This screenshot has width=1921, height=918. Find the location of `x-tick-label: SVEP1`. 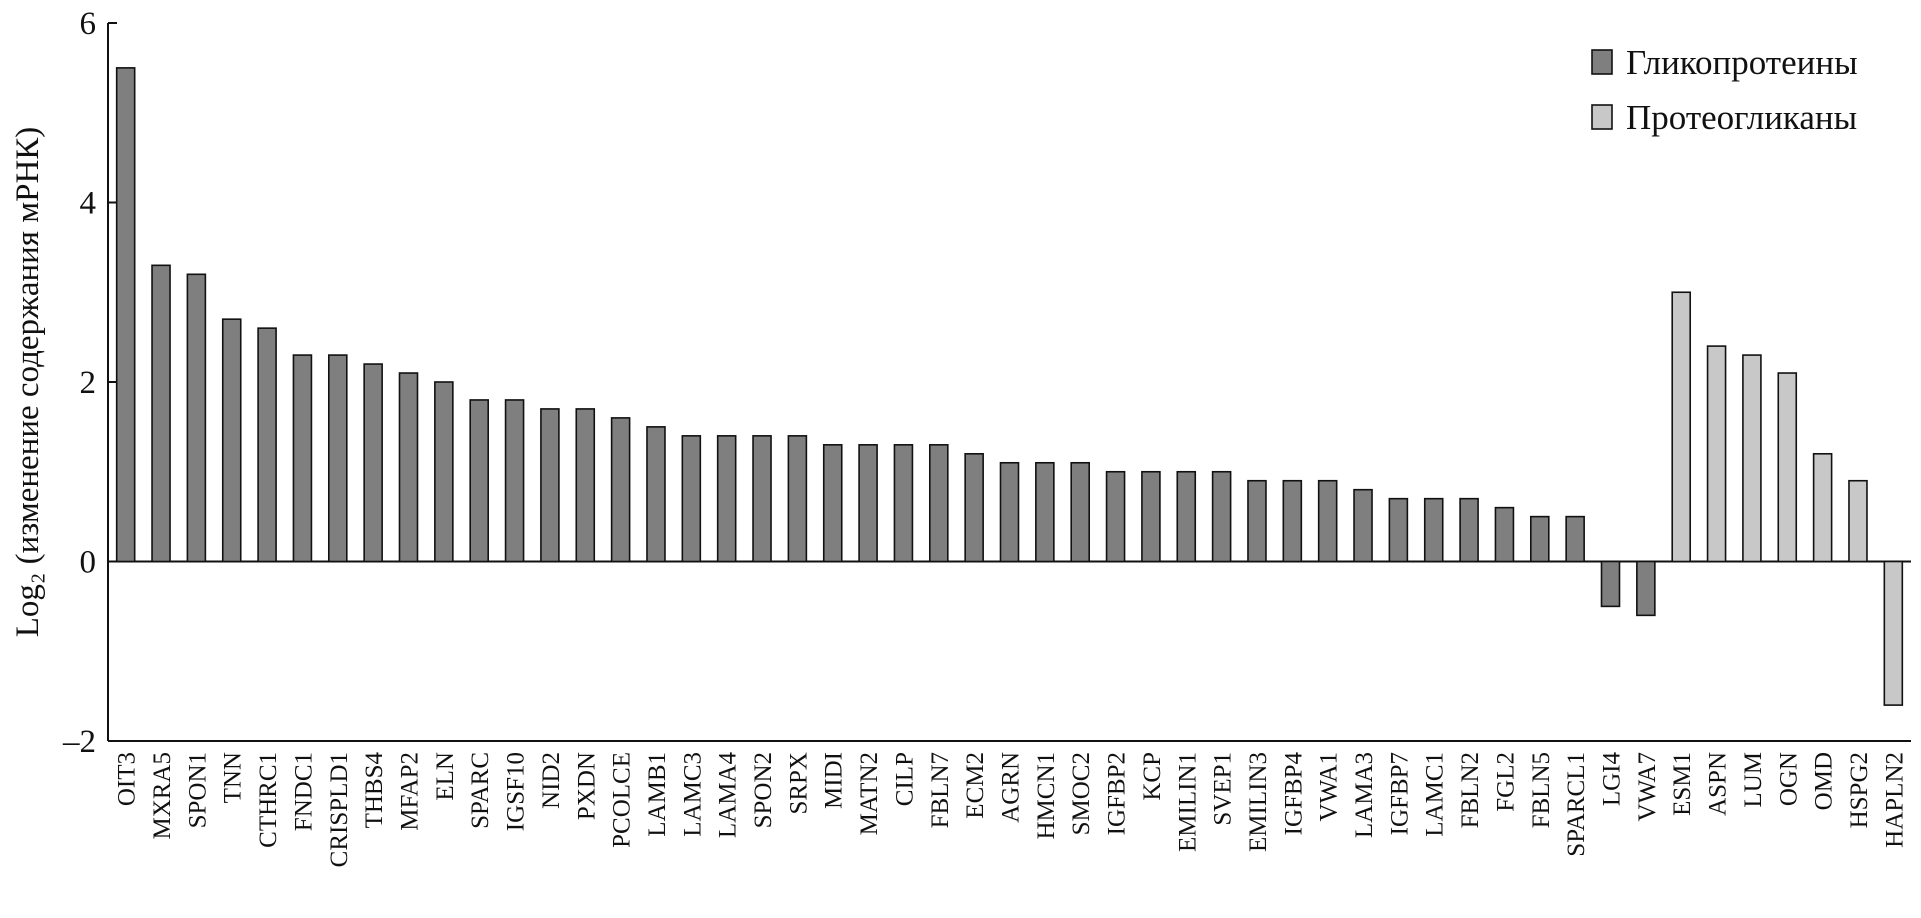

x-tick-label: SVEP1 is located at coordinates (1223, 789).